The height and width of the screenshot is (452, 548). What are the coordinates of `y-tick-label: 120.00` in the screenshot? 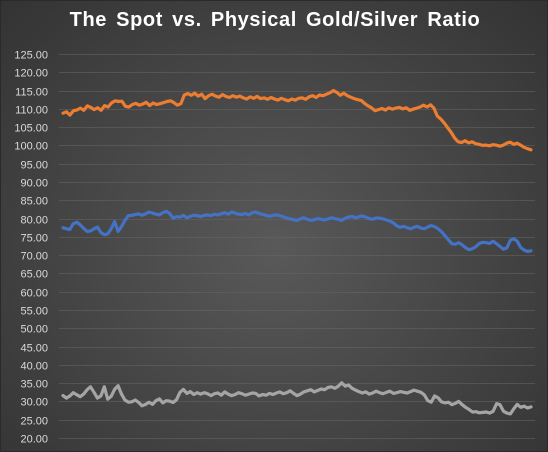 It's located at (31, 74).